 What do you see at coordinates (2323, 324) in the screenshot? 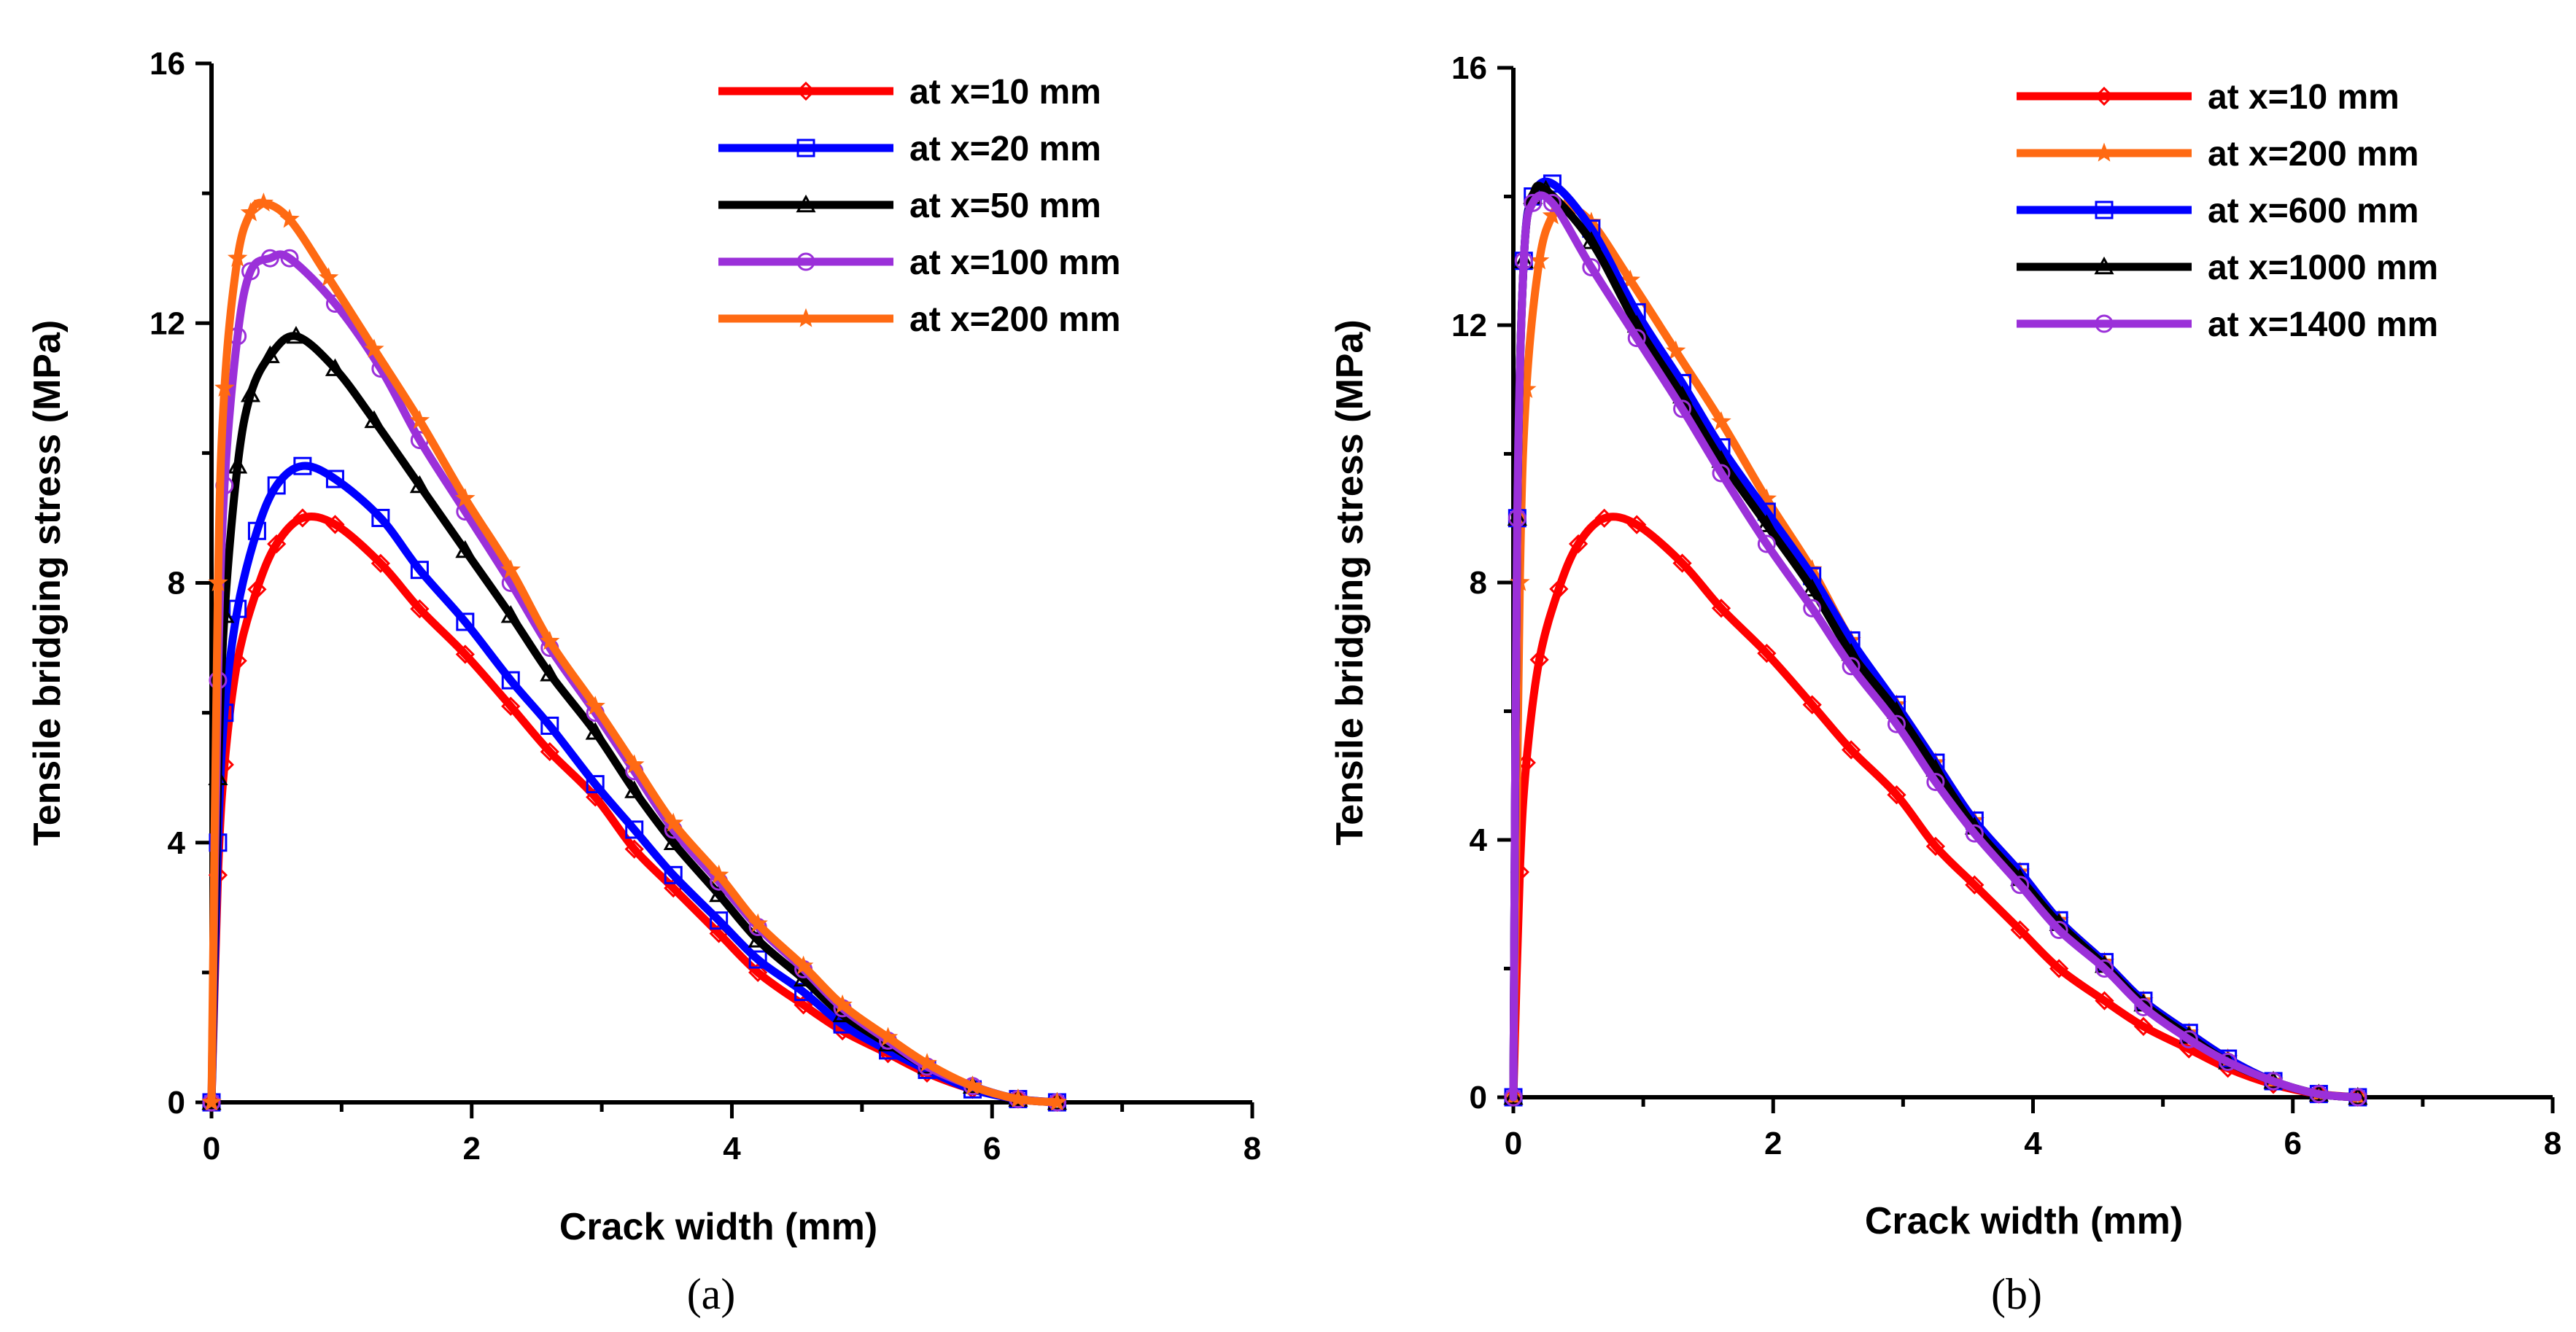
I see `legend-label: at x=1400 mm` at bounding box center [2323, 324].